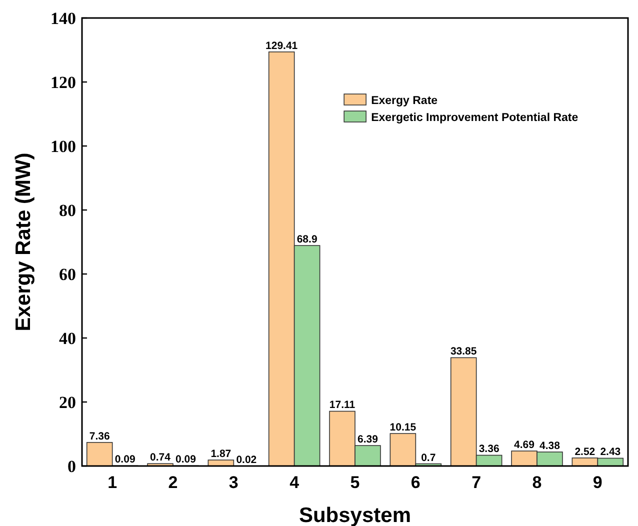 This screenshot has width=638, height=526. What do you see at coordinates (597, 482) in the screenshot?
I see `x-tick-label: 9` at bounding box center [597, 482].